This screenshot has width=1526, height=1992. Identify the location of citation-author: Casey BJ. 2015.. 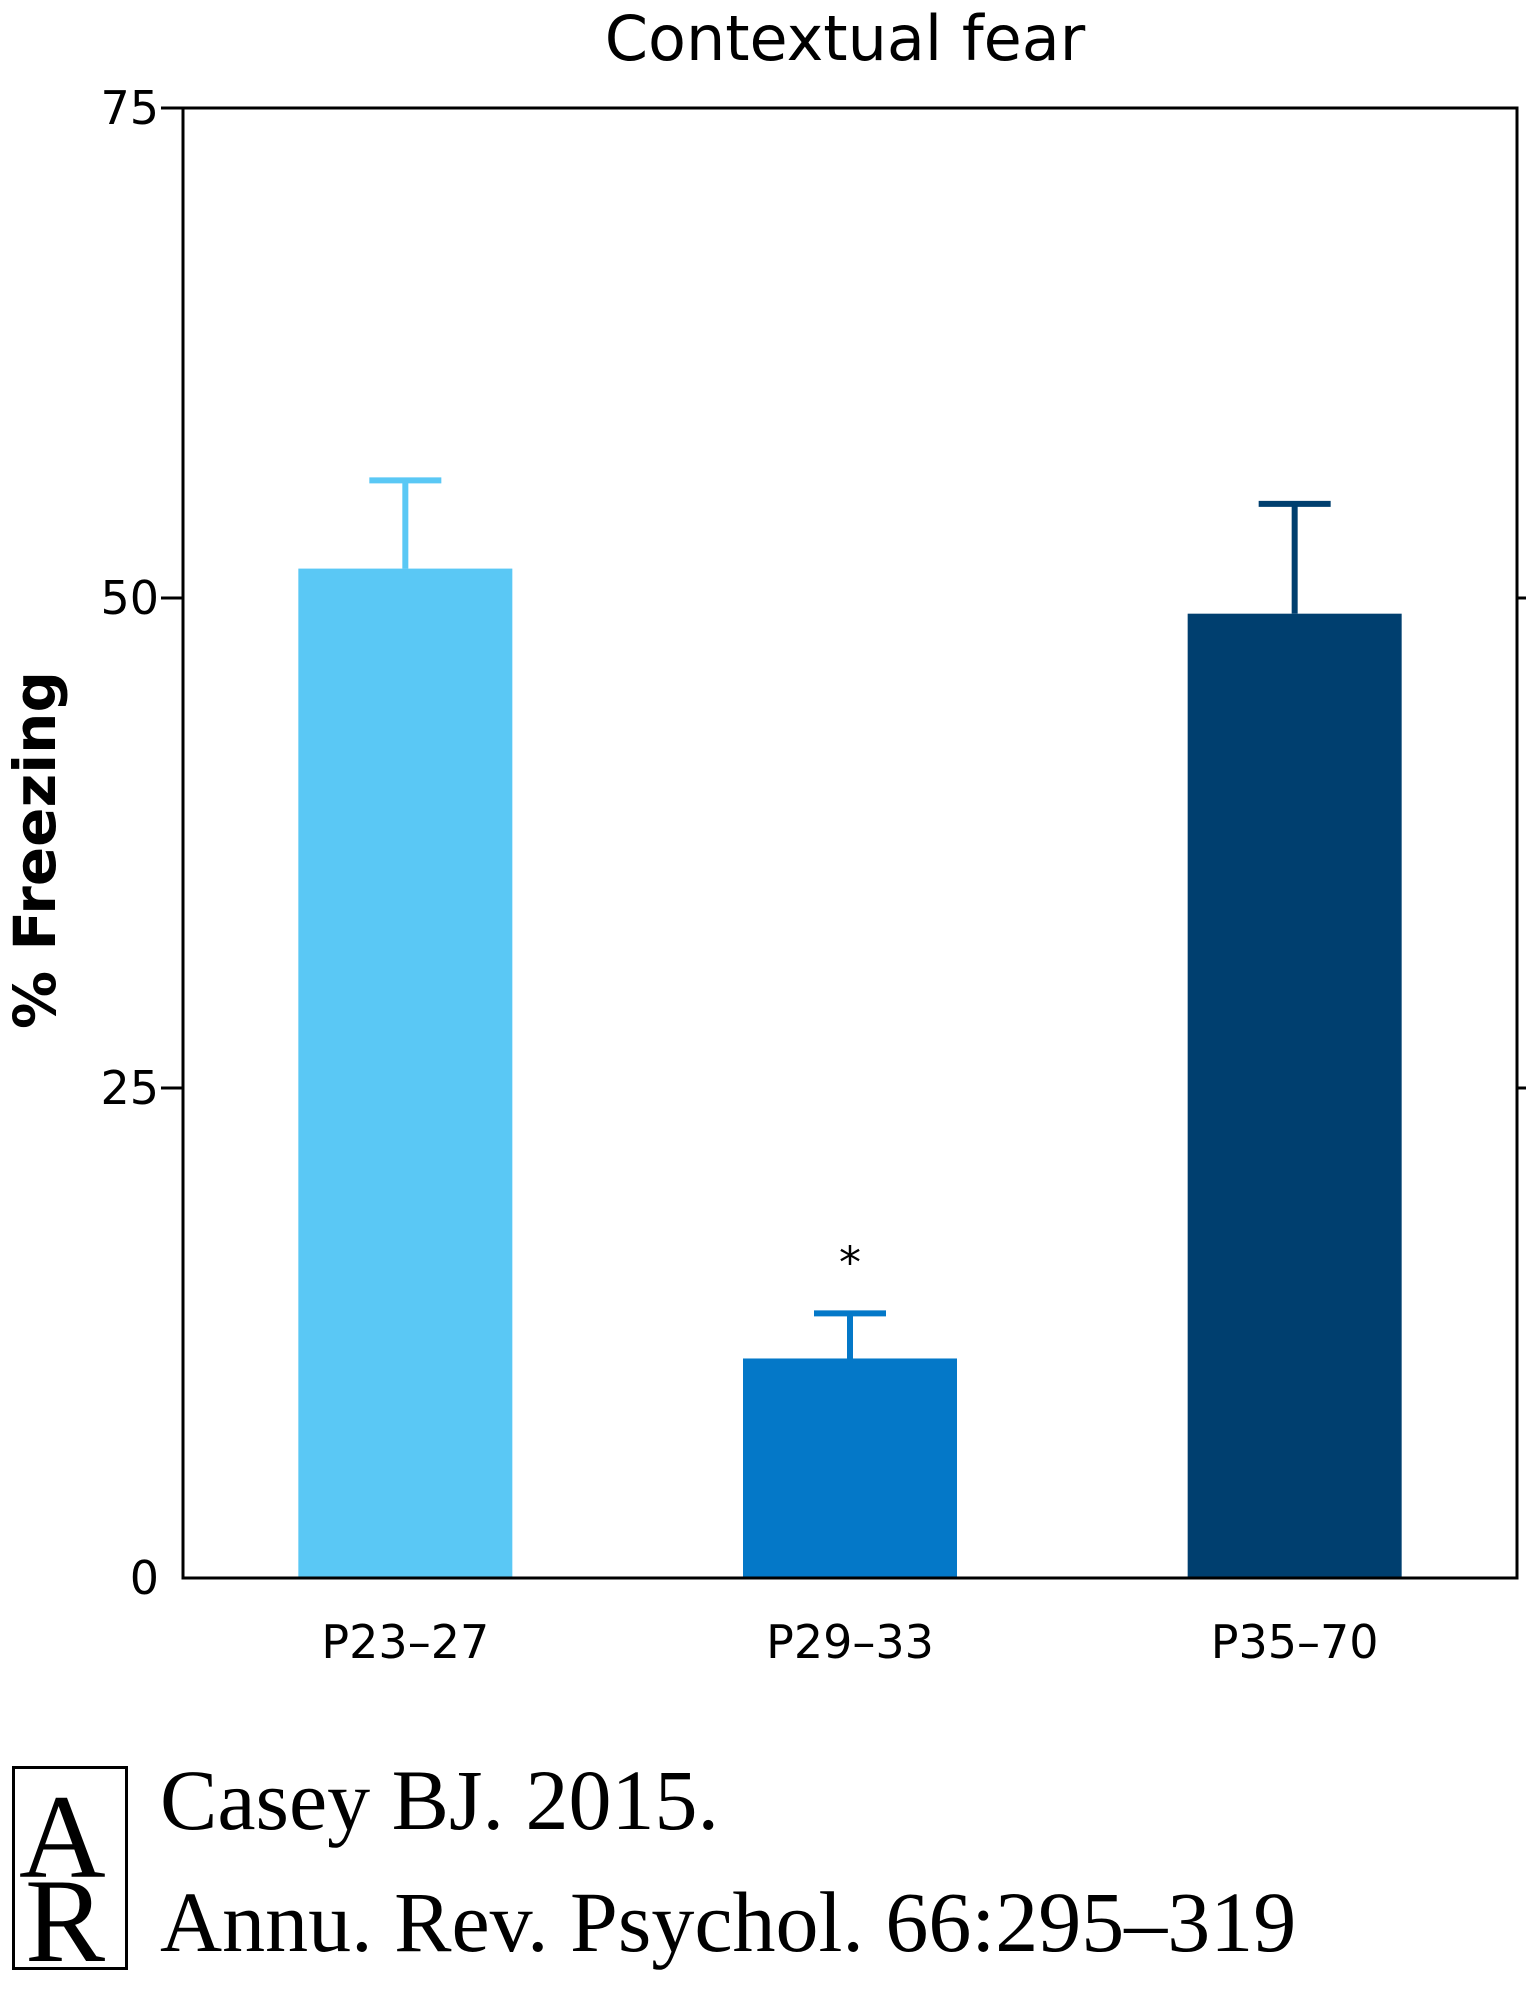
(439, 1800).